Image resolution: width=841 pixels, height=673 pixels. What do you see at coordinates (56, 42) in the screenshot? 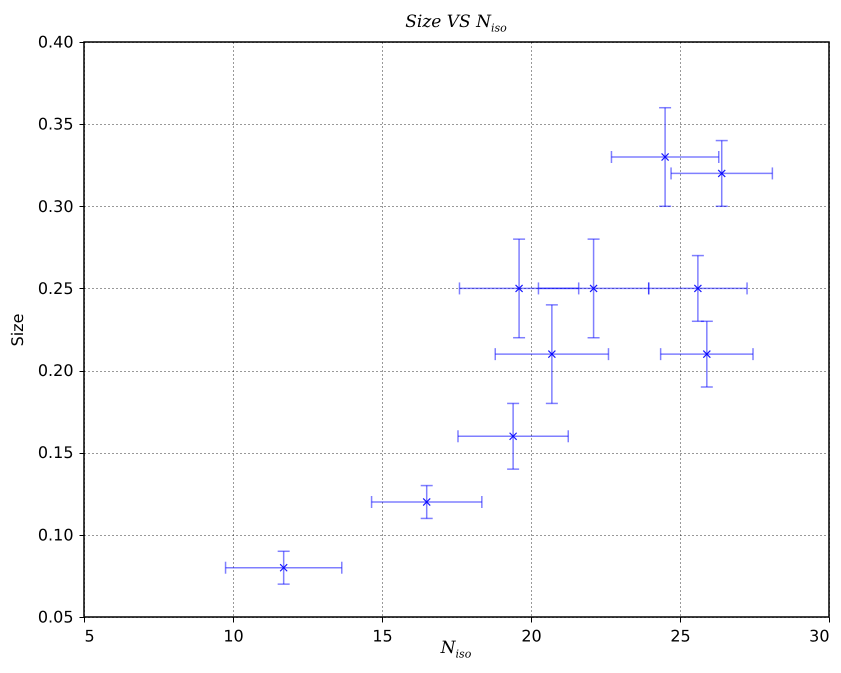
I see `y-tick-label: 0.40` at bounding box center [56, 42].